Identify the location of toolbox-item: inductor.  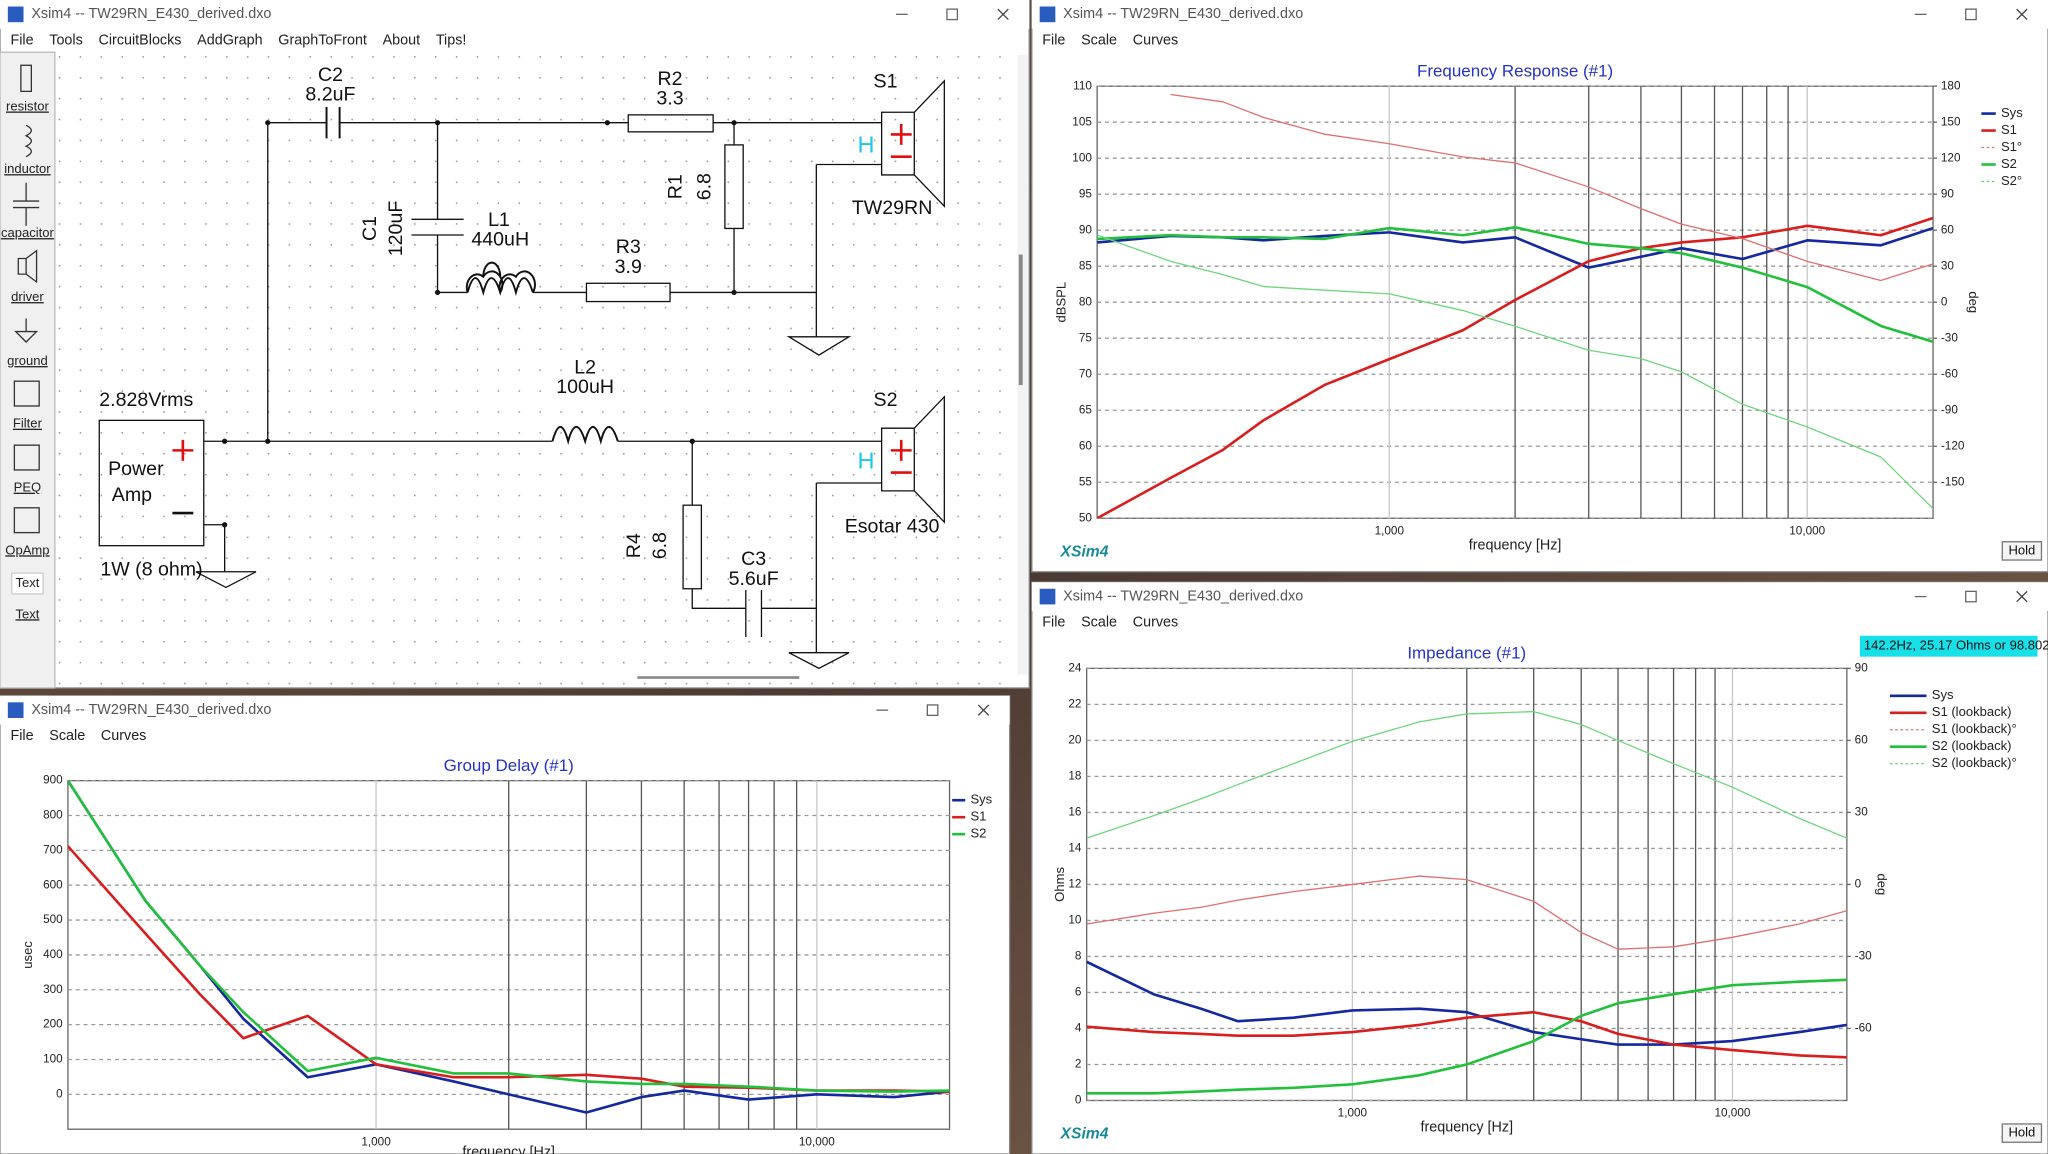
(27, 168).